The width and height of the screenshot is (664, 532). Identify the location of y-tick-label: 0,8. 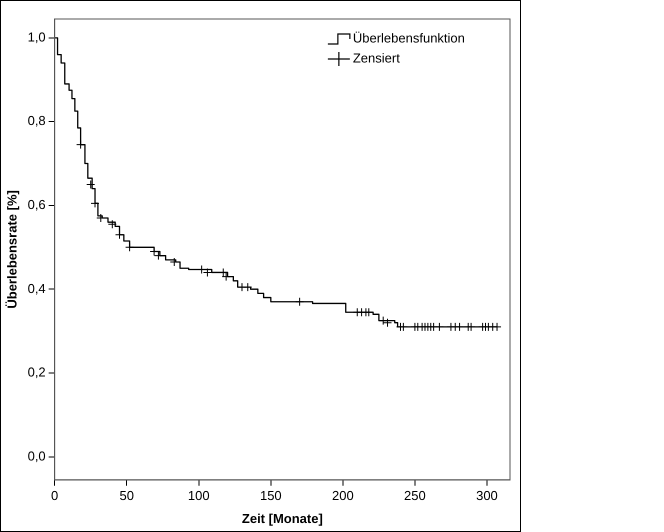
(37, 120).